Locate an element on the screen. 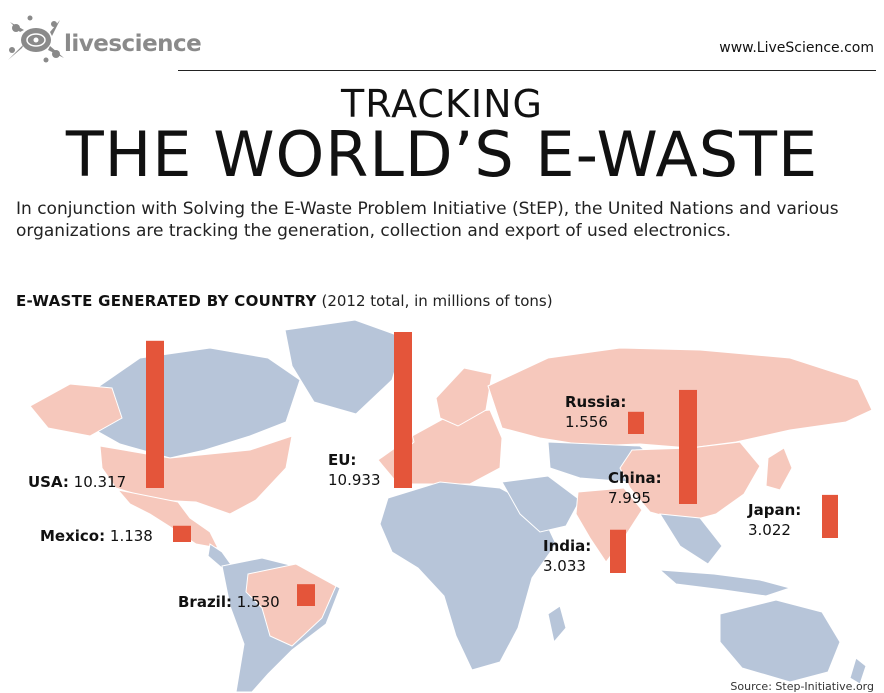 This screenshot has width=884, height=693. label-mexico: Mexico: 1.138 is located at coordinates (96, 536).